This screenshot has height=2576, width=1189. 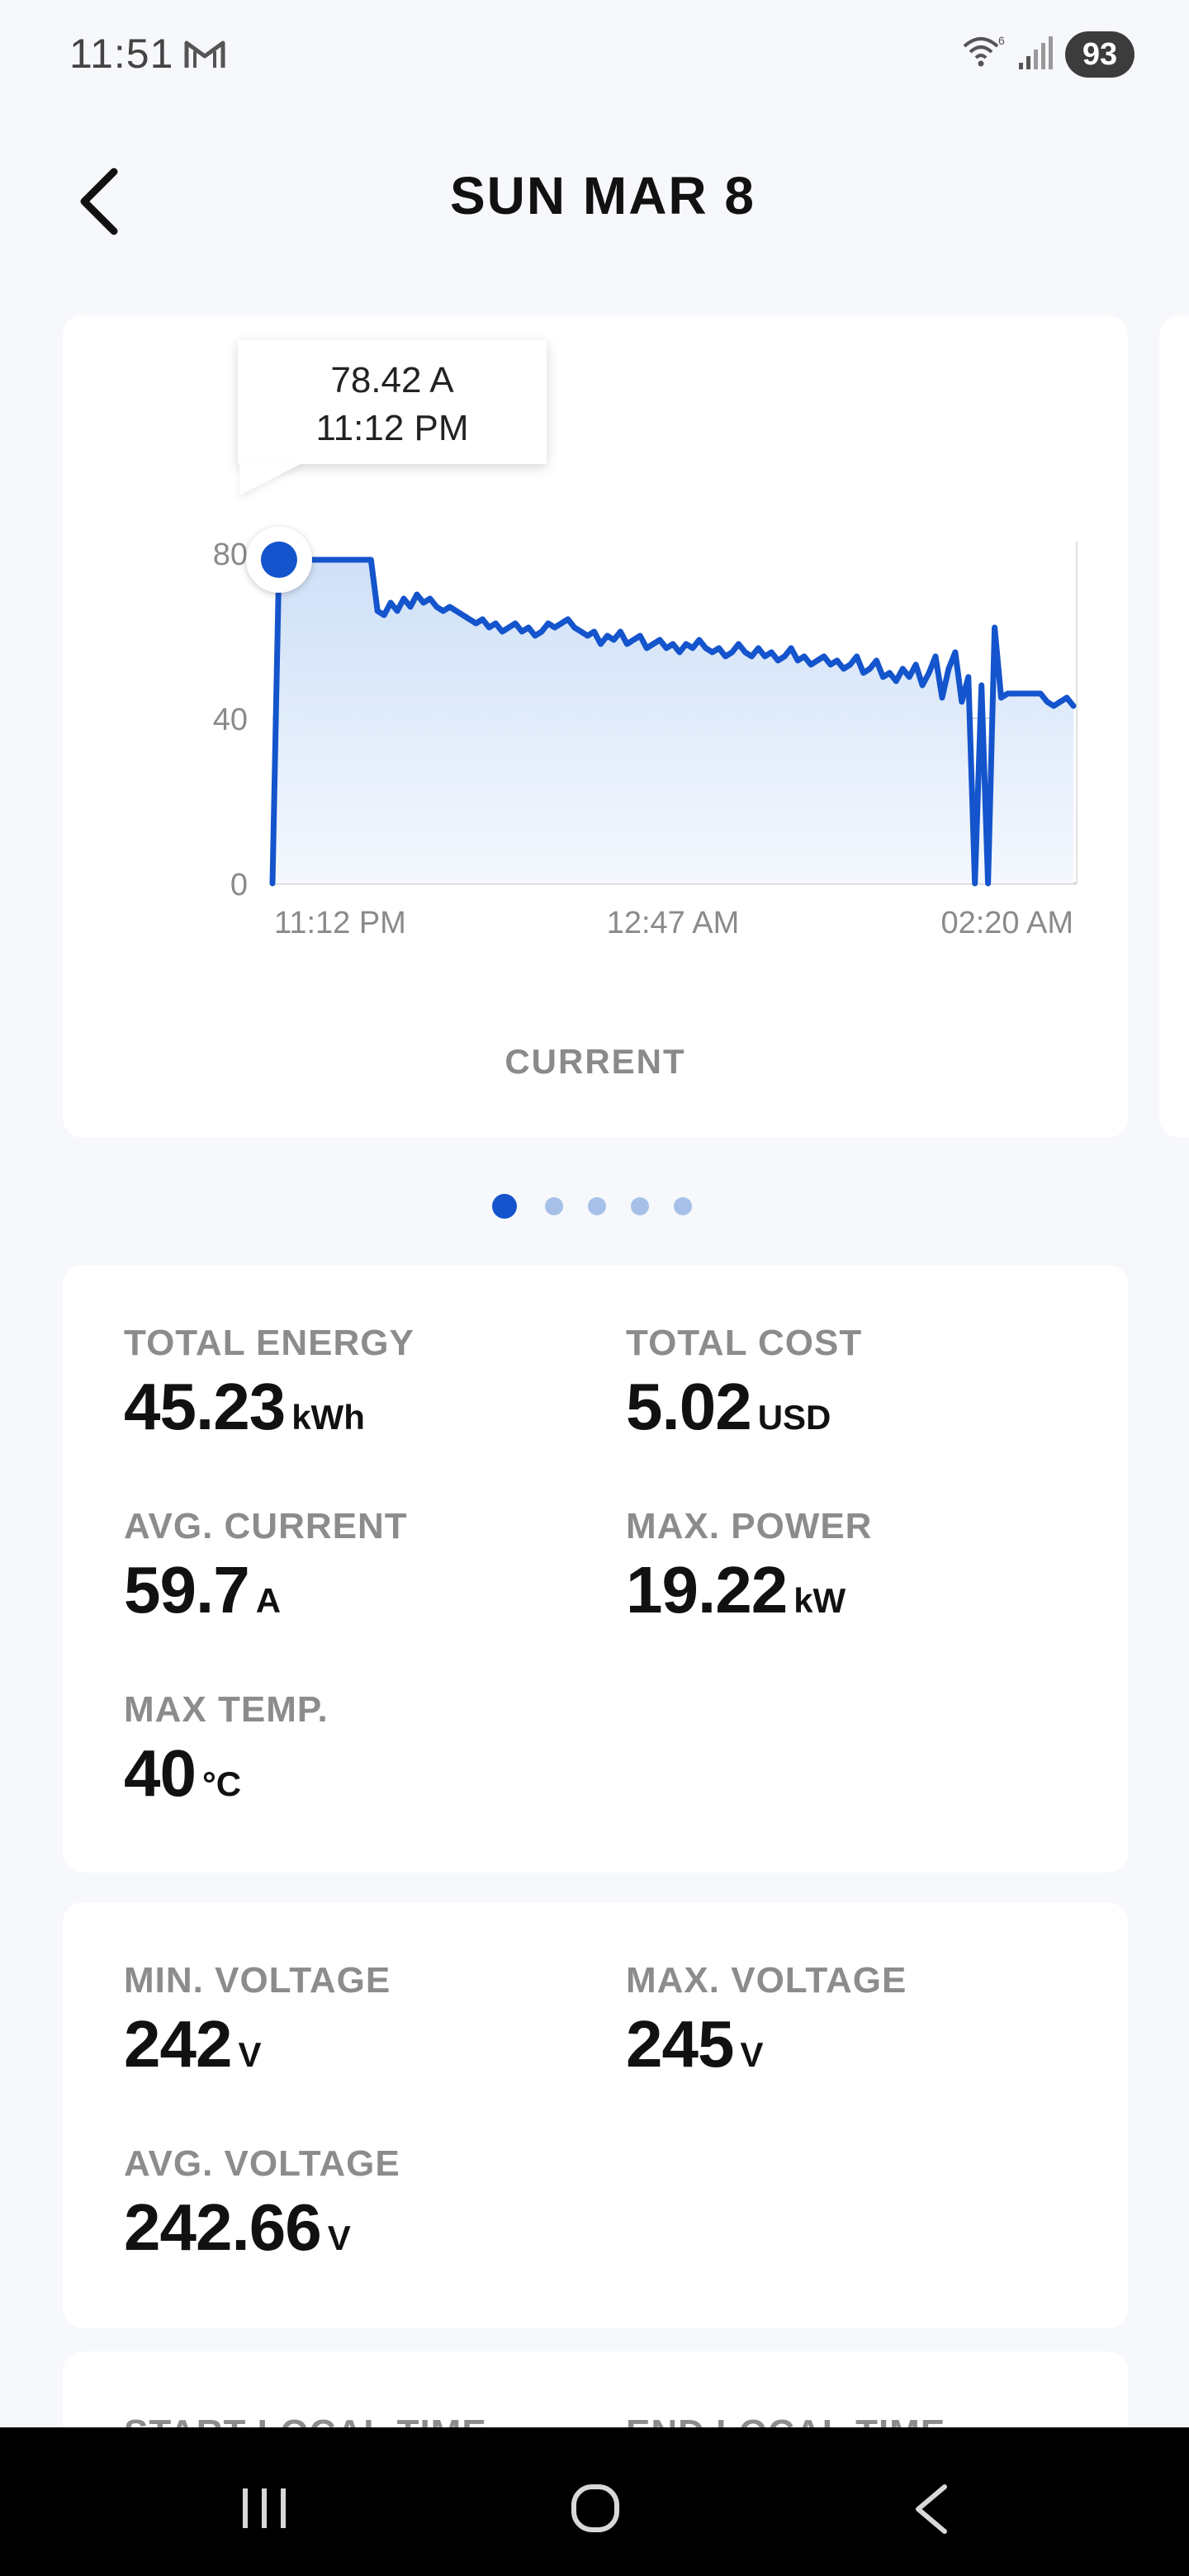 I want to click on status-bar: 11:51 6 93, so click(x=594, y=53).